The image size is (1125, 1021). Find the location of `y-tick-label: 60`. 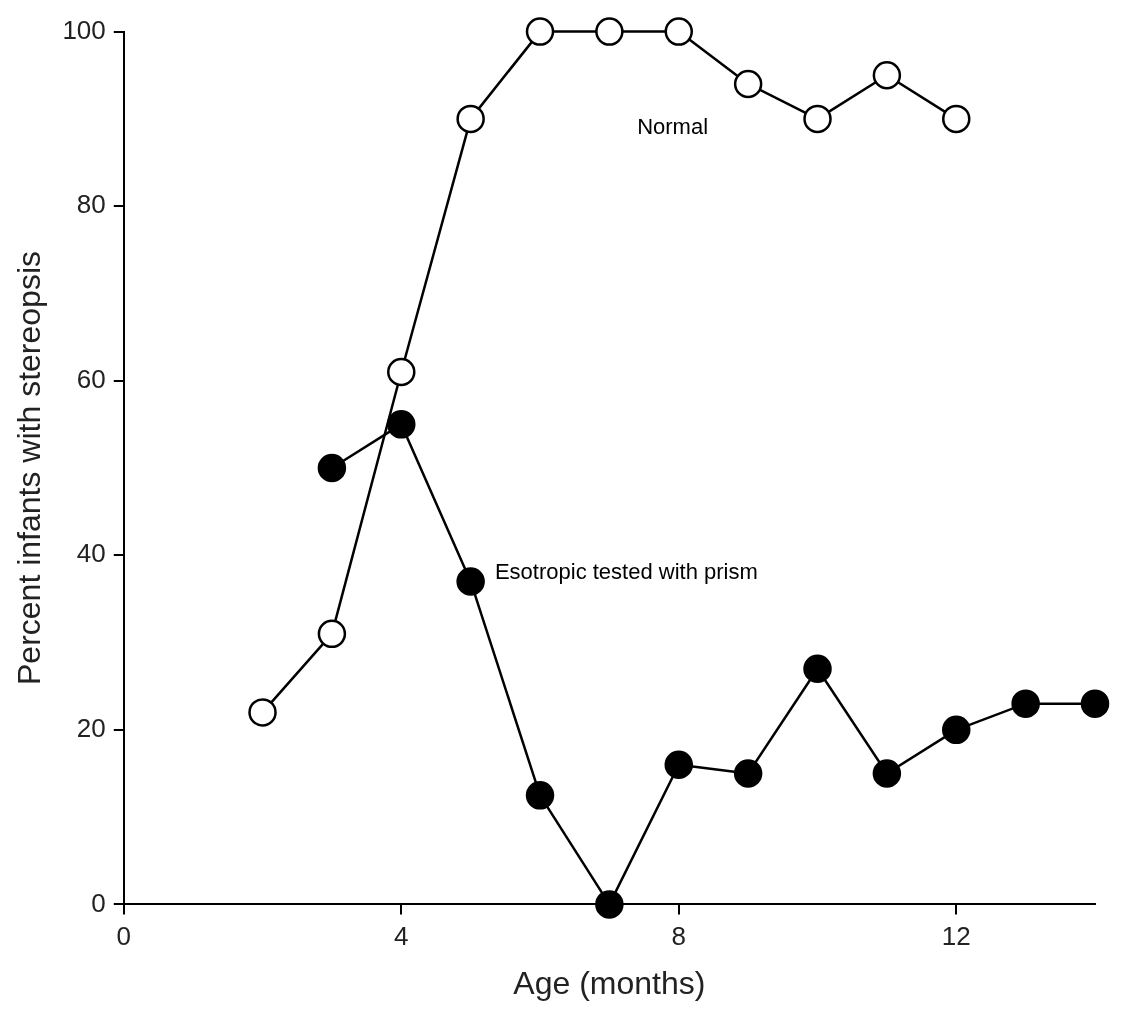

y-tick-label: 60 is located at coordinates (91, 378).